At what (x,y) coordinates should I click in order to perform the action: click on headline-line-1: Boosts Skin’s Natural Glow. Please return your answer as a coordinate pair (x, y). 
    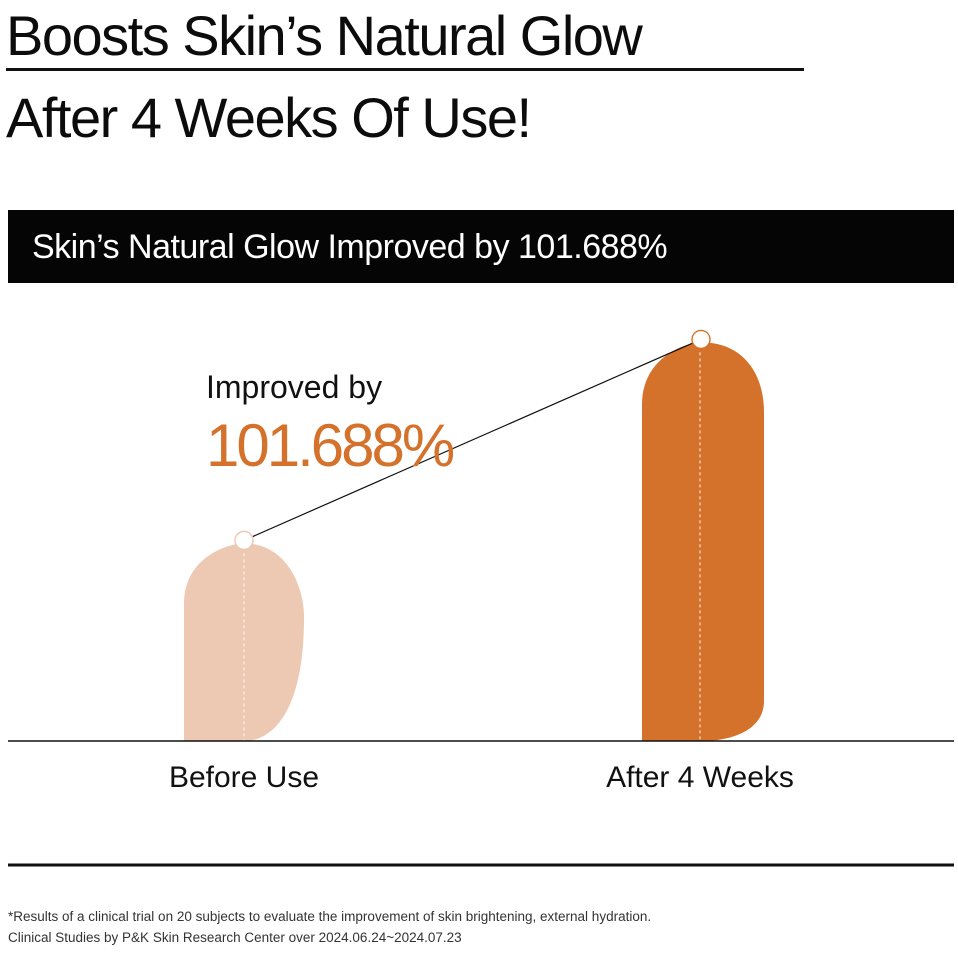
    Looking at the image, I should click on (324, 35).